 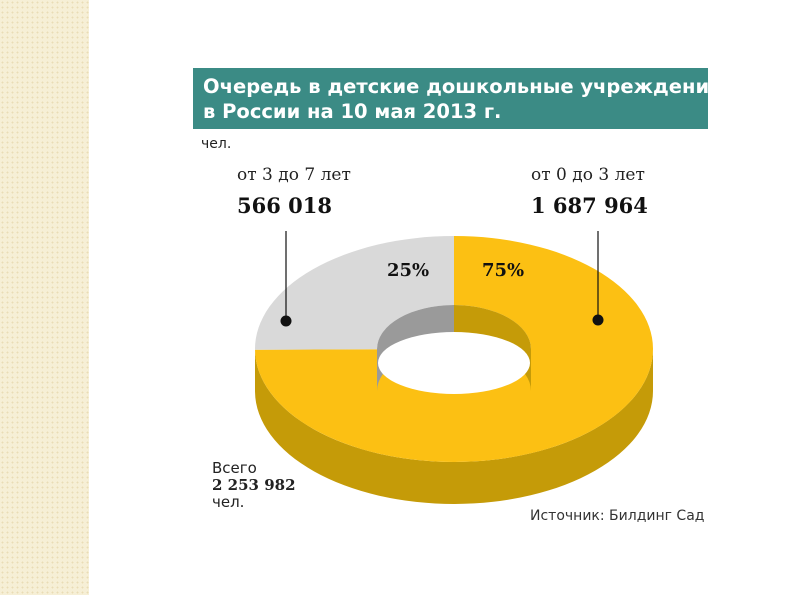 I want to click on total-block: Всего 2 253 982 чел., so click(x=254, y=485).